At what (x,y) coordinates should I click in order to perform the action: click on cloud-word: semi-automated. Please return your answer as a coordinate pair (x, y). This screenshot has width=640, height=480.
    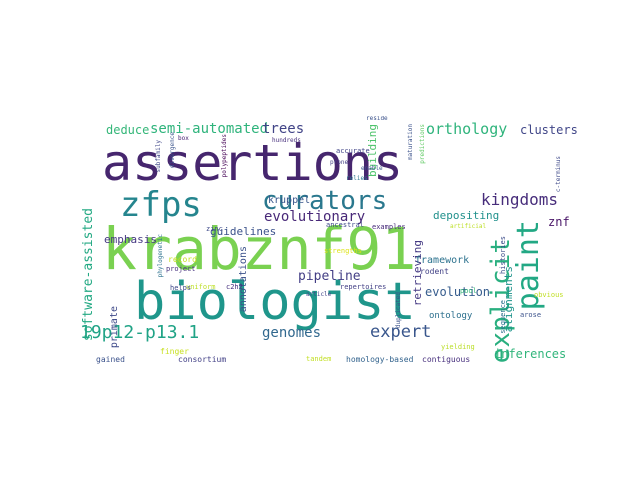
    Looking at the image, I should click on (209, 129).